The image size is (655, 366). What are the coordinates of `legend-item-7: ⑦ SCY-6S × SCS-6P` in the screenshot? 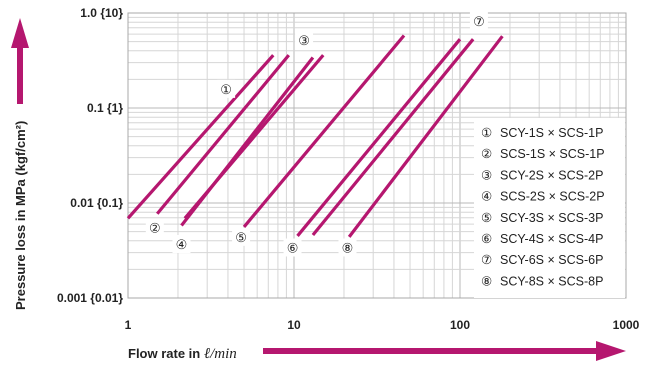 It's located at (542, 260).